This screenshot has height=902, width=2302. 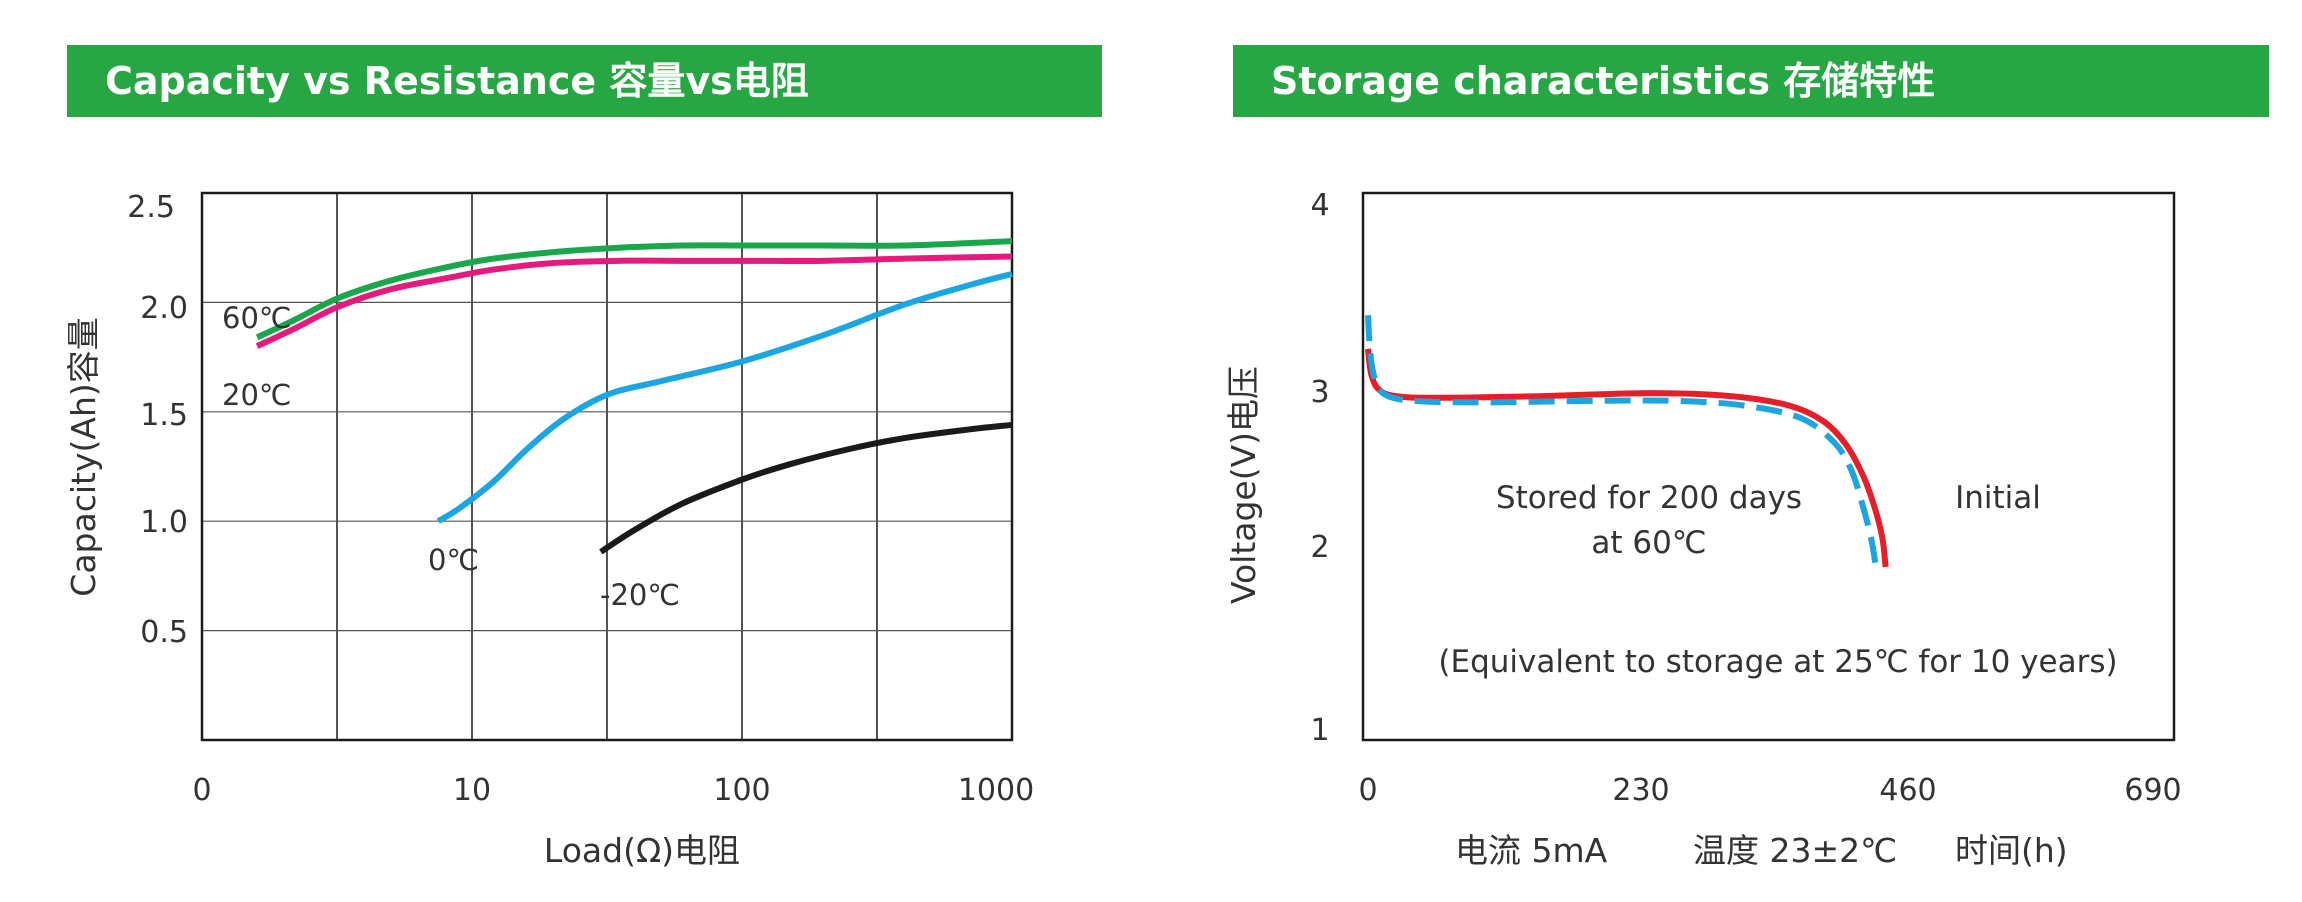 What do you see at coordinates (634, 301) in the screenshot?
I see `series-line-20c` at bounding box center [634, 301].